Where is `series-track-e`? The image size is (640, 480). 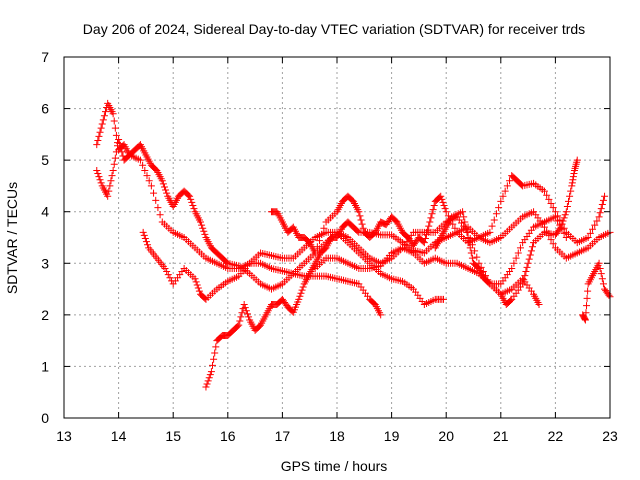
series-track-e is located at coordinates (438, 214).